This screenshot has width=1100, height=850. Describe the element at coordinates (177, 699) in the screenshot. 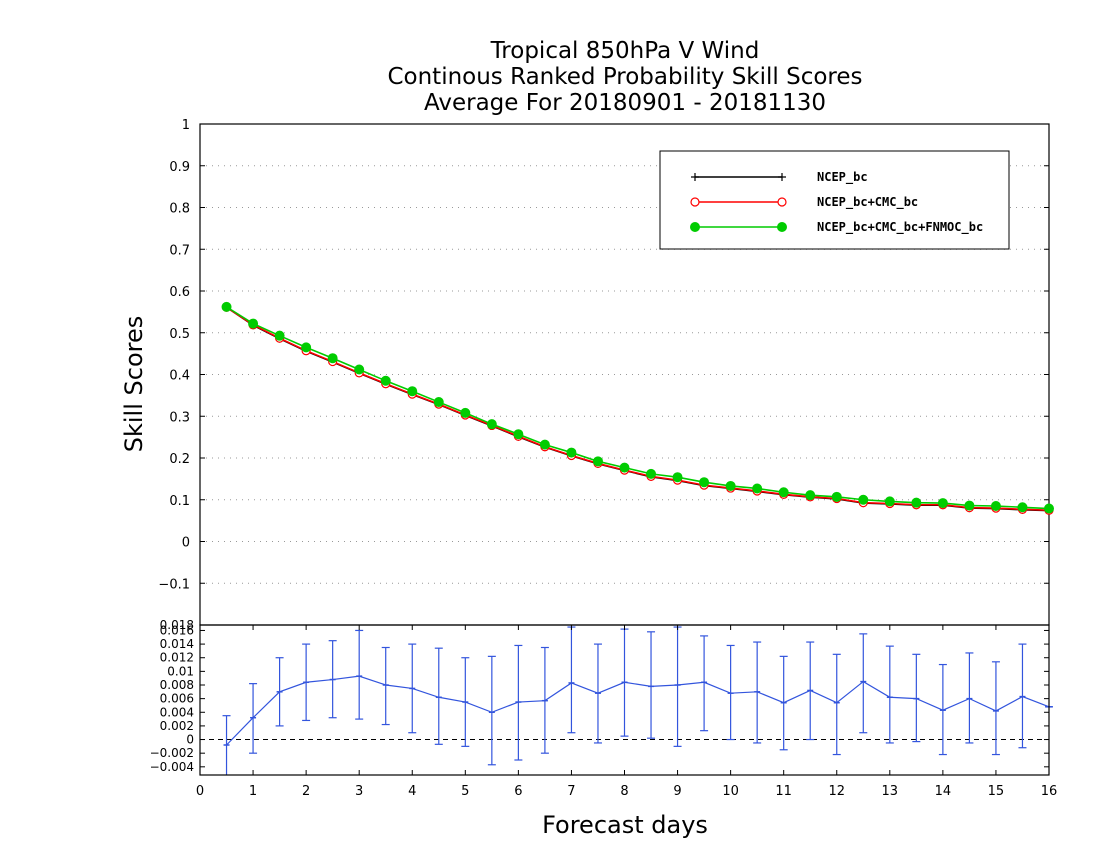

I see `ytick-label-bottom-5: 0.006` at that location.